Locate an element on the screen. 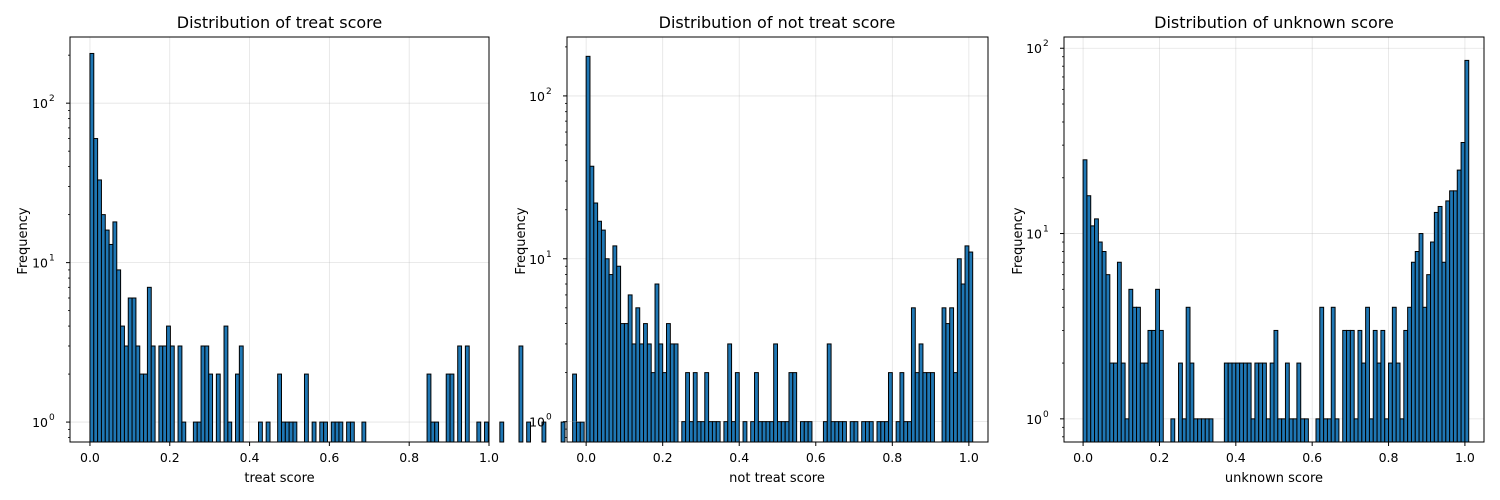  x-tick-label: 0.8 is located at coordinates (409, 457).